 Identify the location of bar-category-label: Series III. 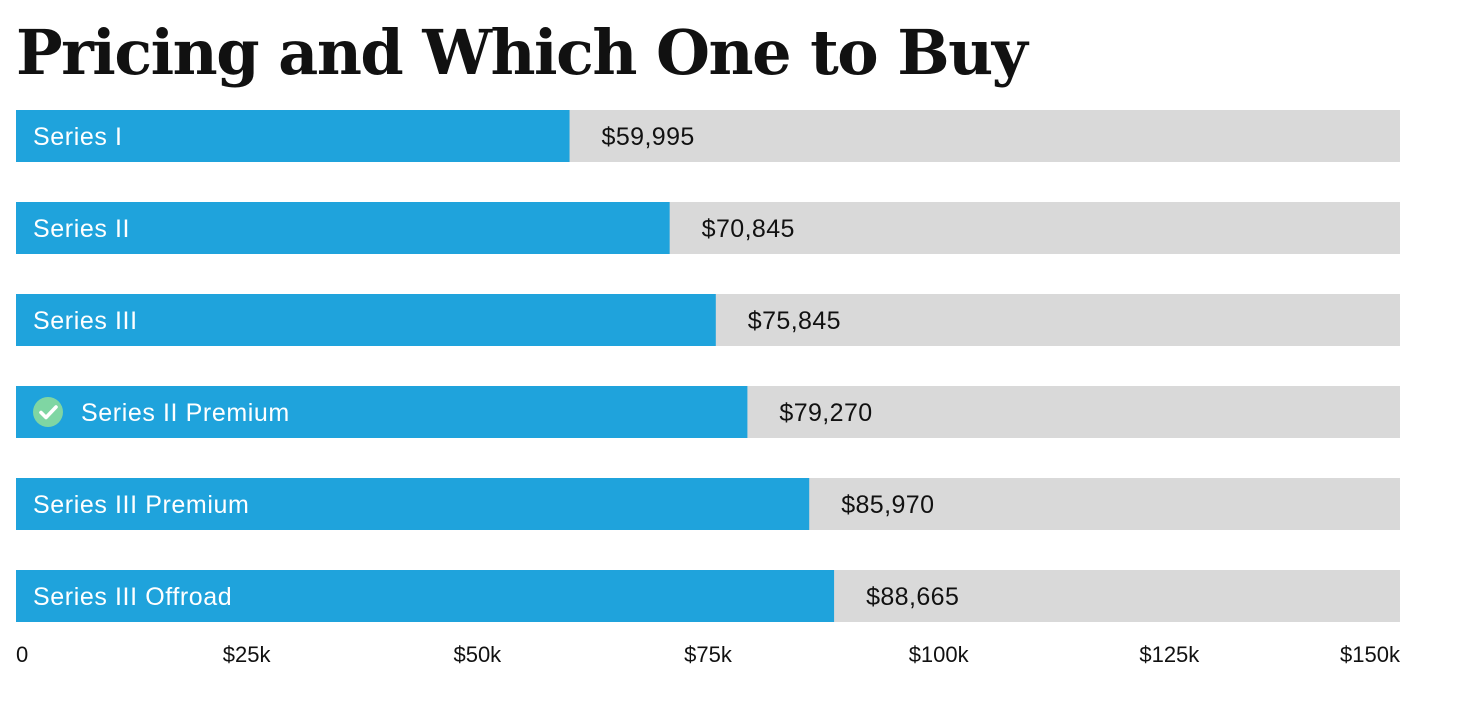
(85, 321).